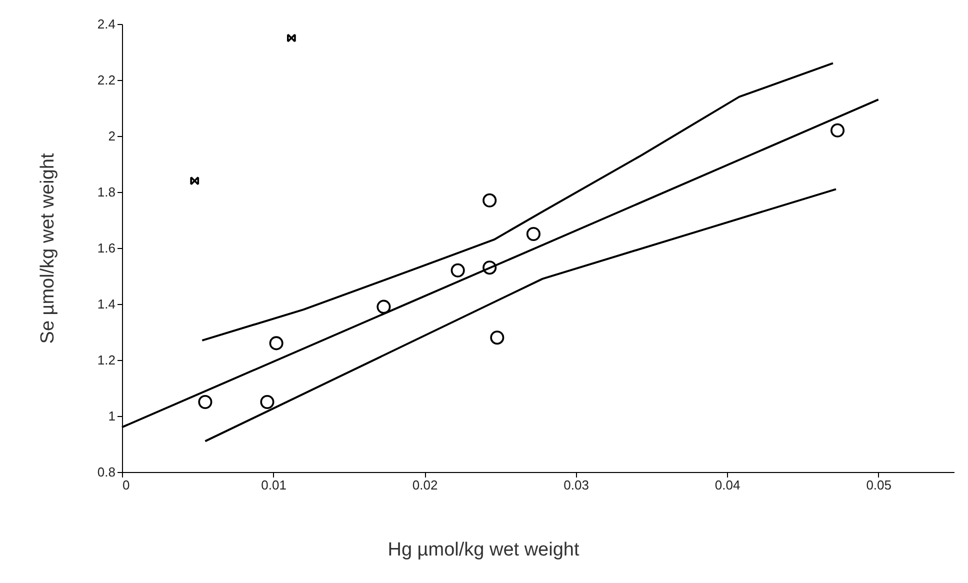  I want to click on y-tick-label: 0.8, so click(106, 472).